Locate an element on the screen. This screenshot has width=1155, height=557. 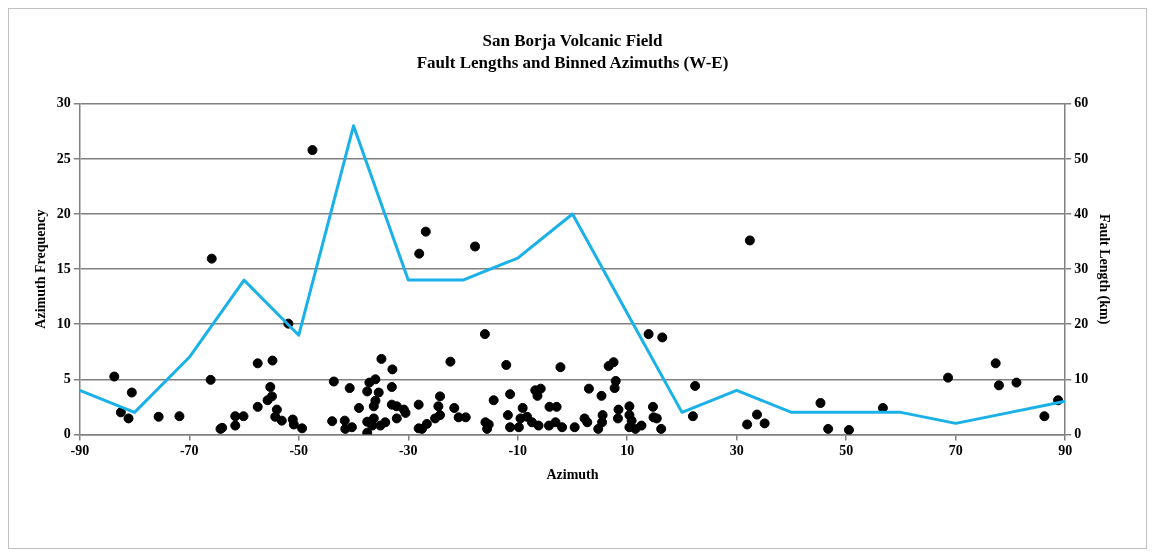
chart-subtitle: Fault Lengths and Binned Azimuths (W-E) is located at coordinates (572, 62).